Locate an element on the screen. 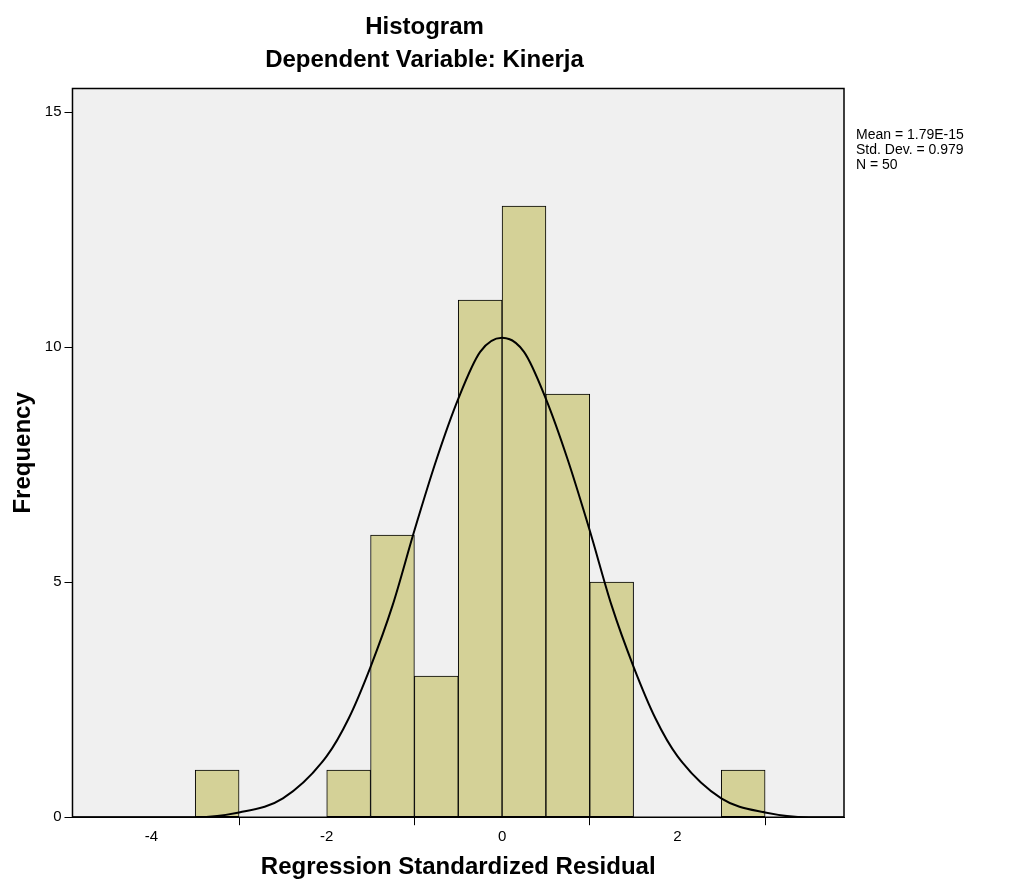 This screenshot has height=891, width=1024. x-axis-title: Regression Standardized Residual is located at coordinates (458, 866).